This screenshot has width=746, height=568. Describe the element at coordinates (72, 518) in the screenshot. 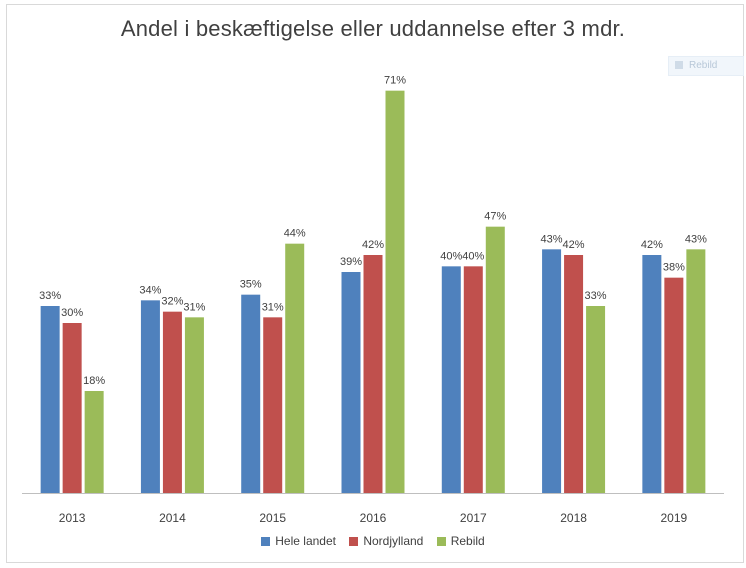

I see `x-tick-label: 2013` at that location.